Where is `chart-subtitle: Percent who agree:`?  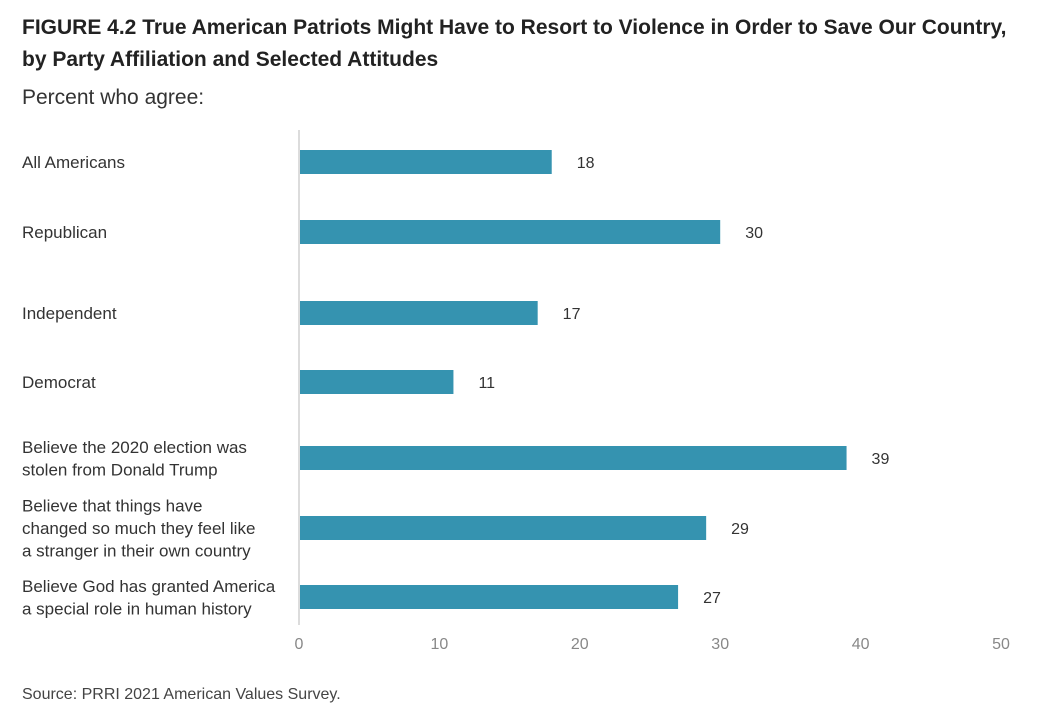
chart-subtitle: Percent who agree: is located at coordinates (113, 97).